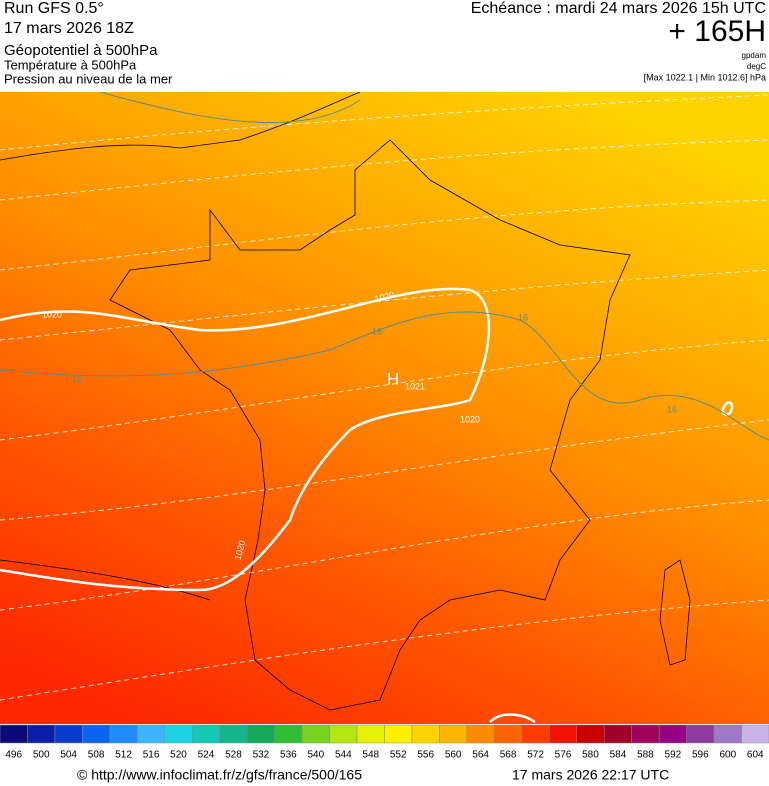  Describe the element at coordinates (756, 66) in the screenshot. I see `unit: degC` at that location.